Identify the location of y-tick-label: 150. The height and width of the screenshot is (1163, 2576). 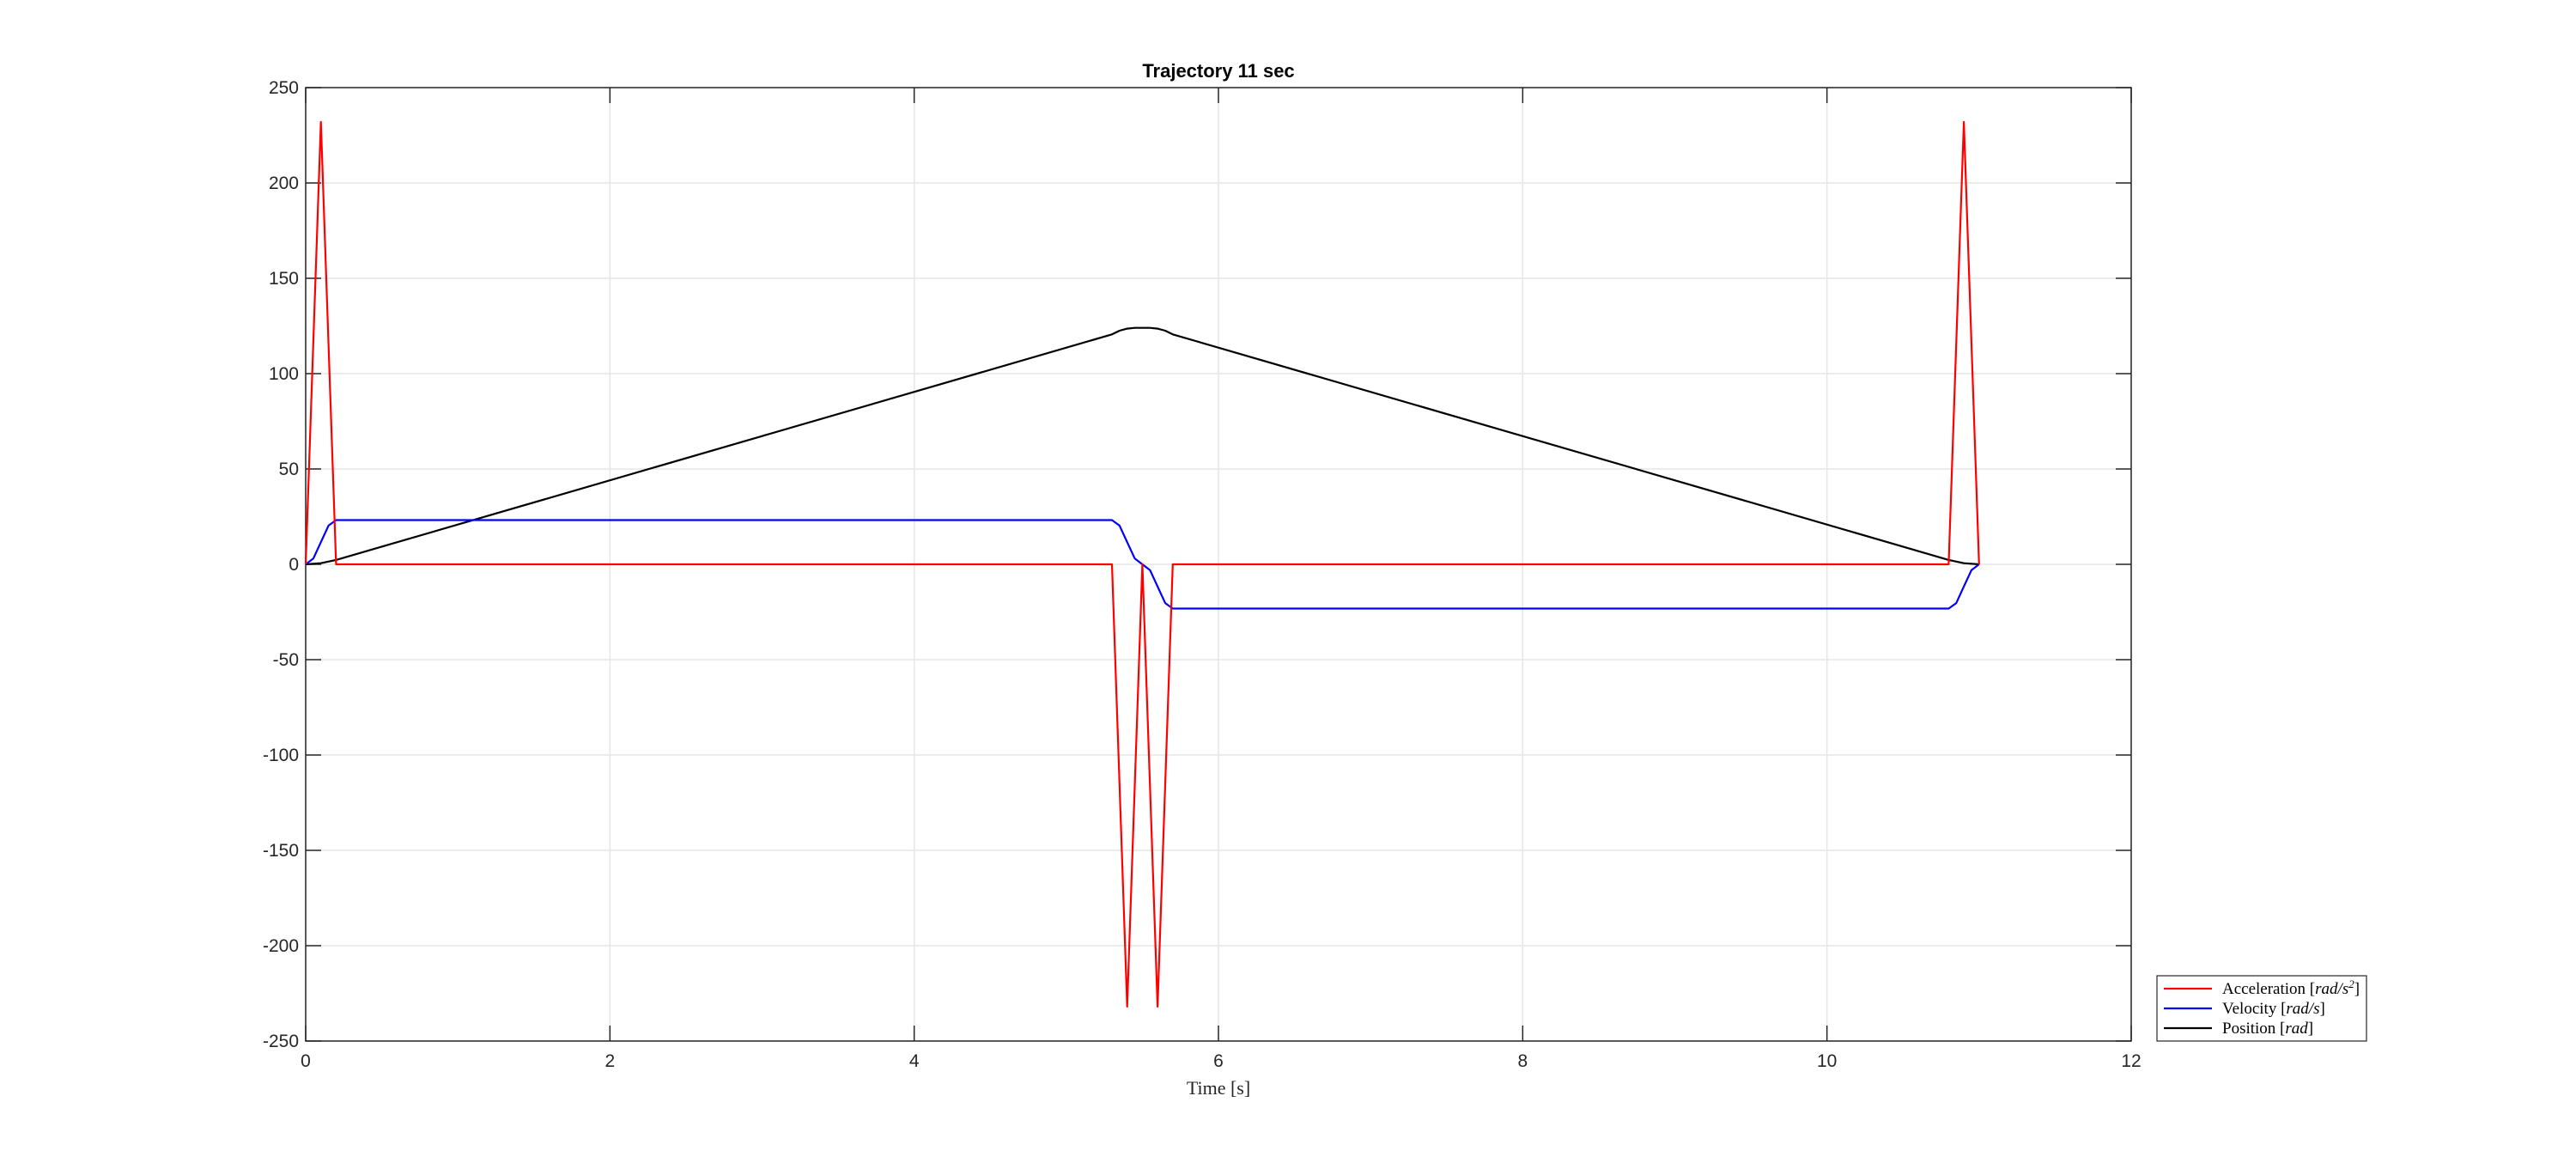
(284, 279).